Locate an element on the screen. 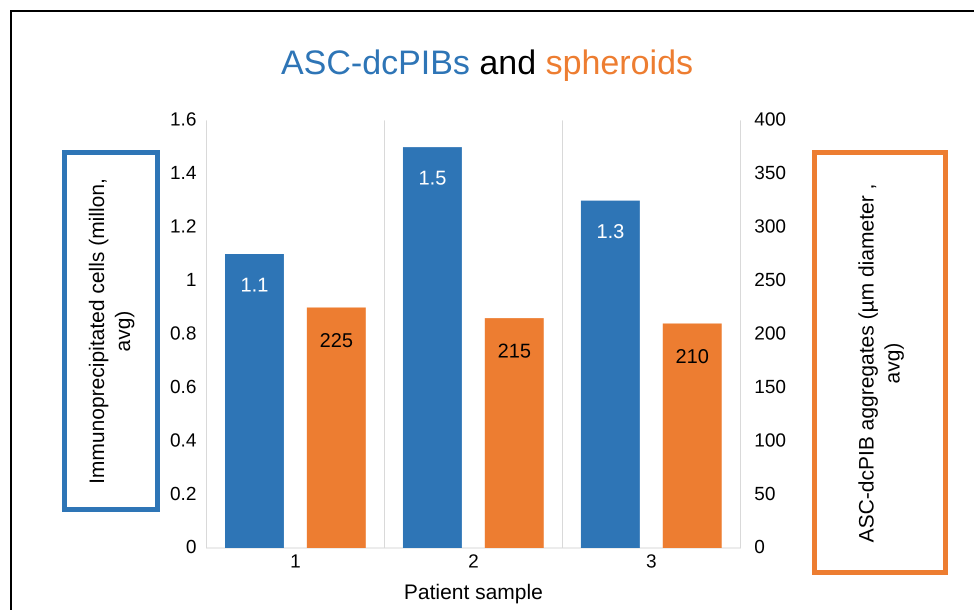 The image size is (974, 610). y-tick-label: 0.8 is located at coordinates (183, 333).